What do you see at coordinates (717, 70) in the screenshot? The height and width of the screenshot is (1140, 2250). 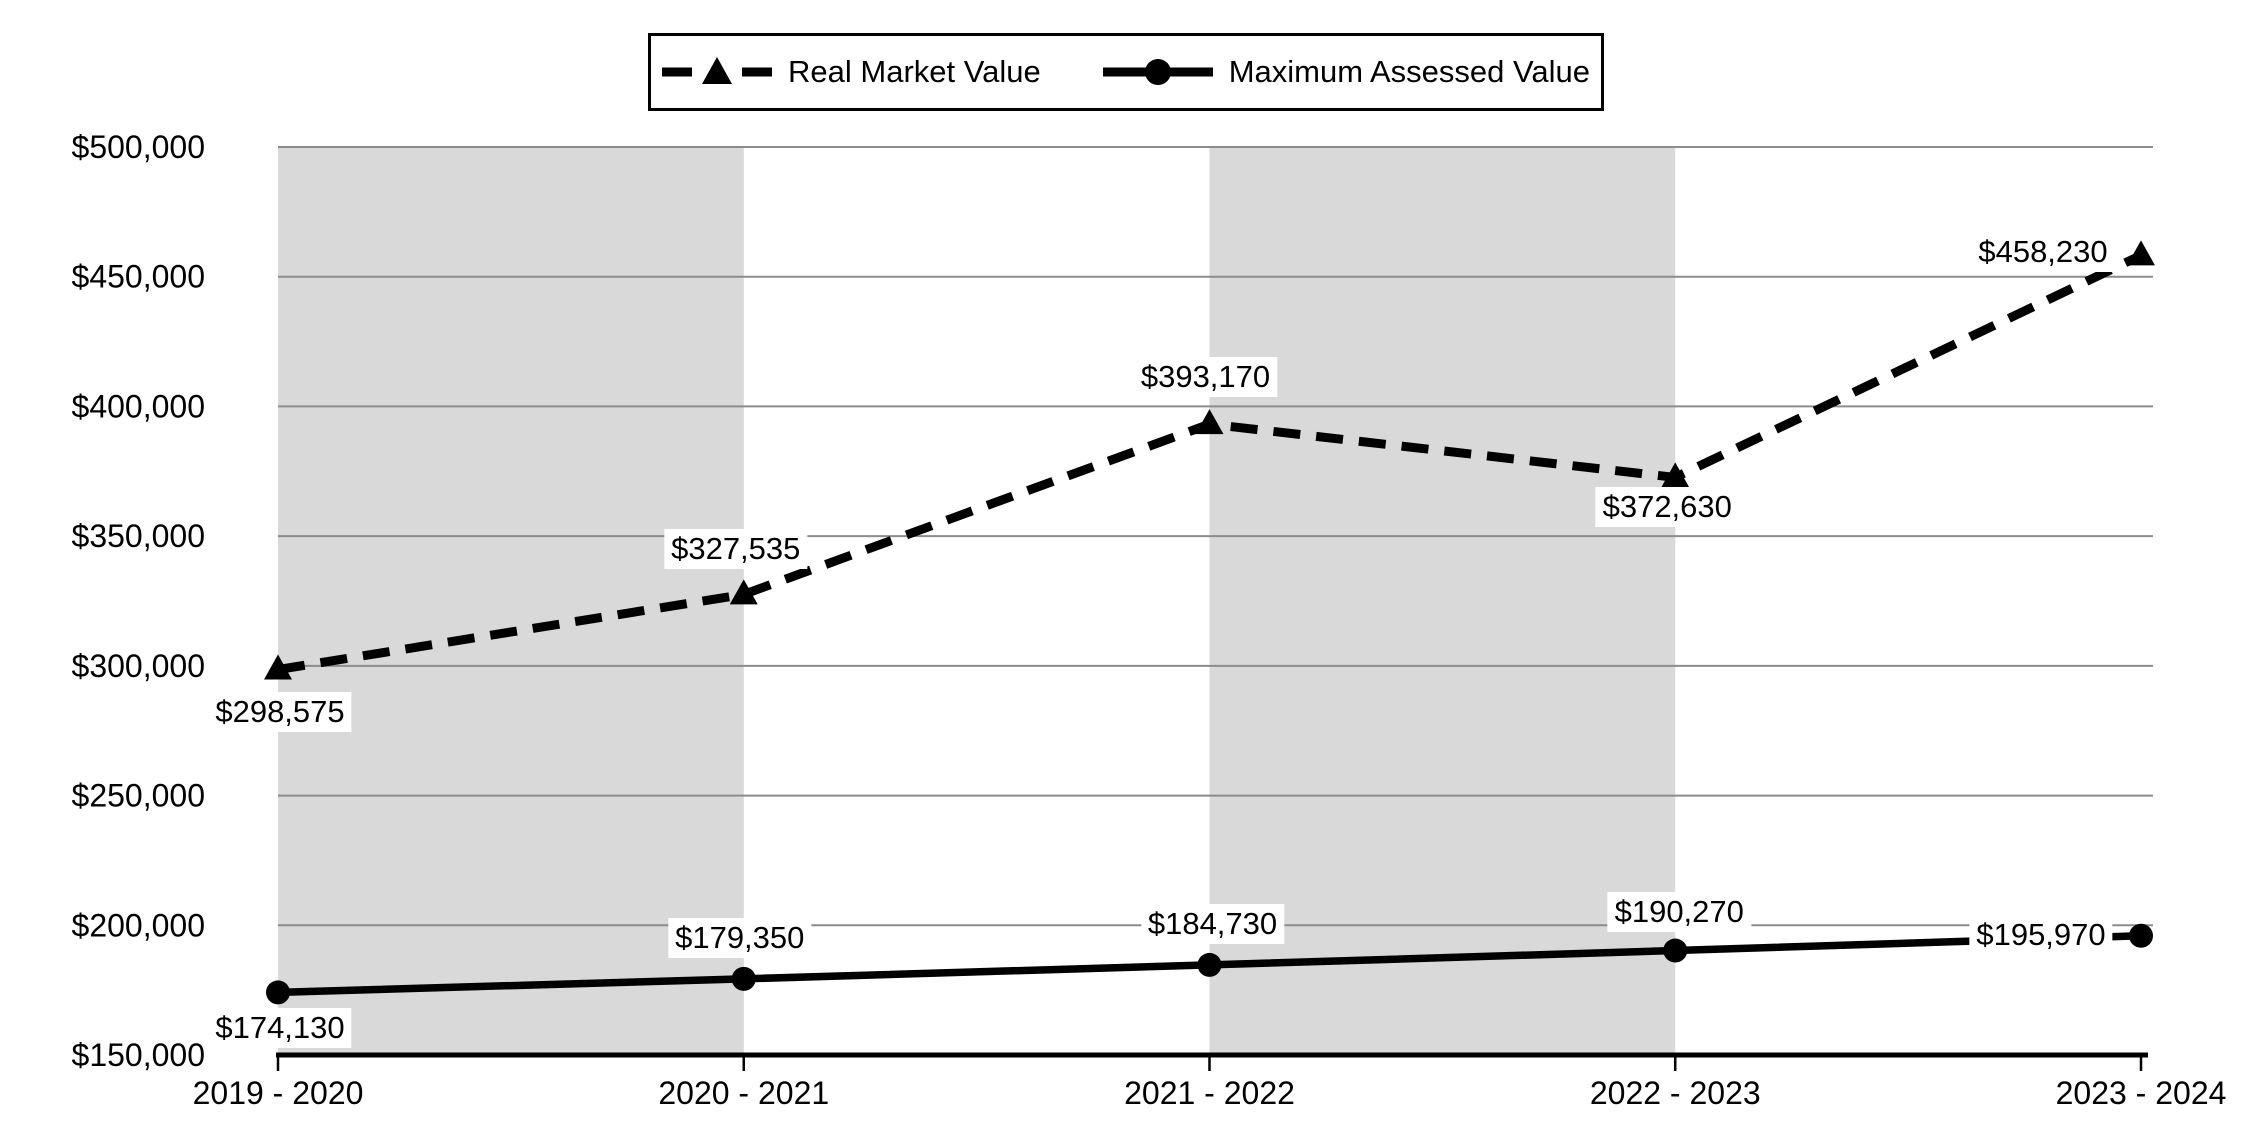 I see `dashed-line-triangle-marker-icon` at bounding box center [717, 70].